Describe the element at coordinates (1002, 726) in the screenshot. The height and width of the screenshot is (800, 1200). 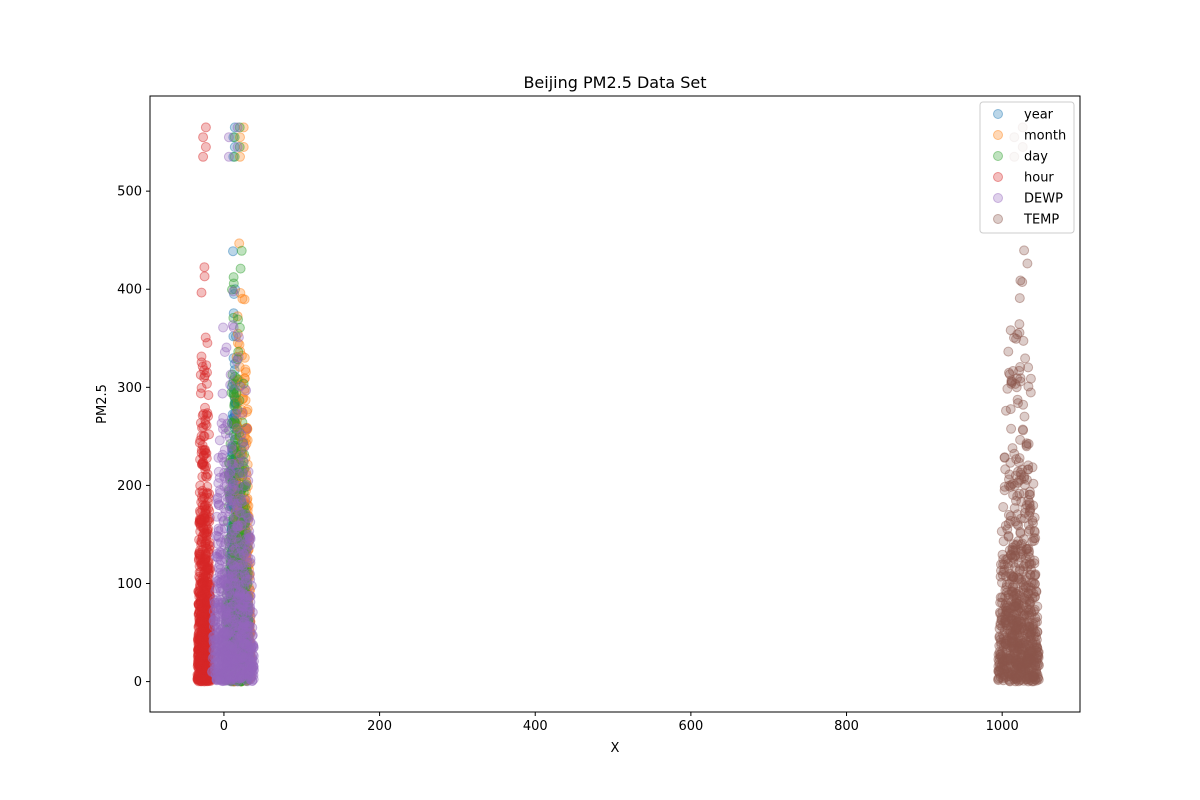
I see `x-tick-label: 1000` at that location.